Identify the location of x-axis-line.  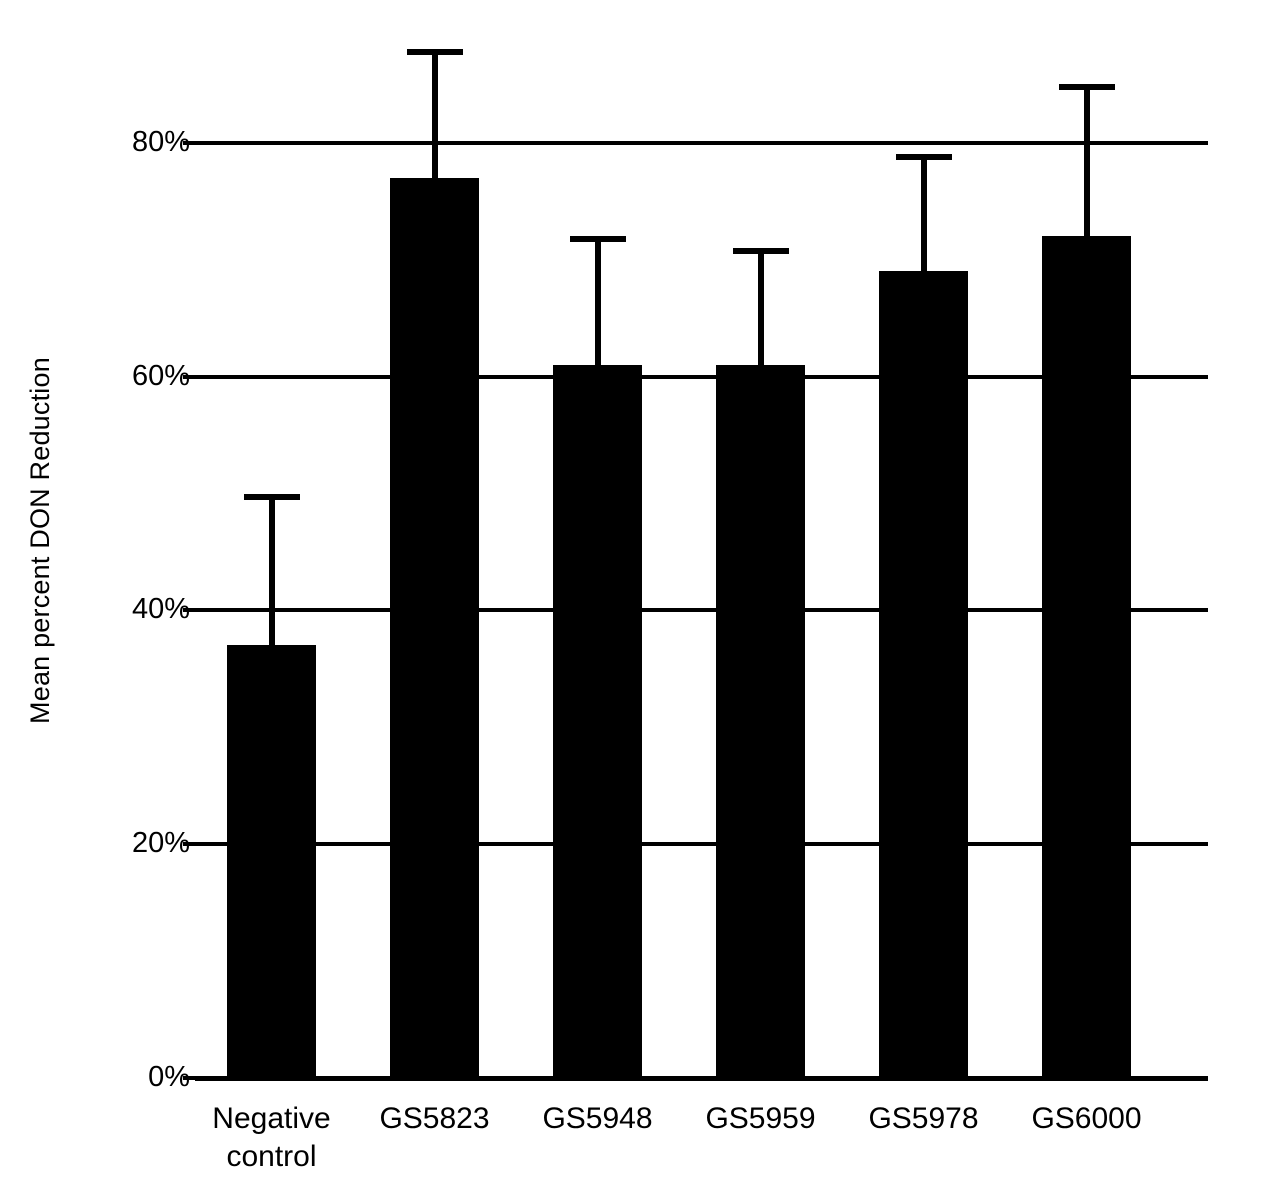
(701, 1078).